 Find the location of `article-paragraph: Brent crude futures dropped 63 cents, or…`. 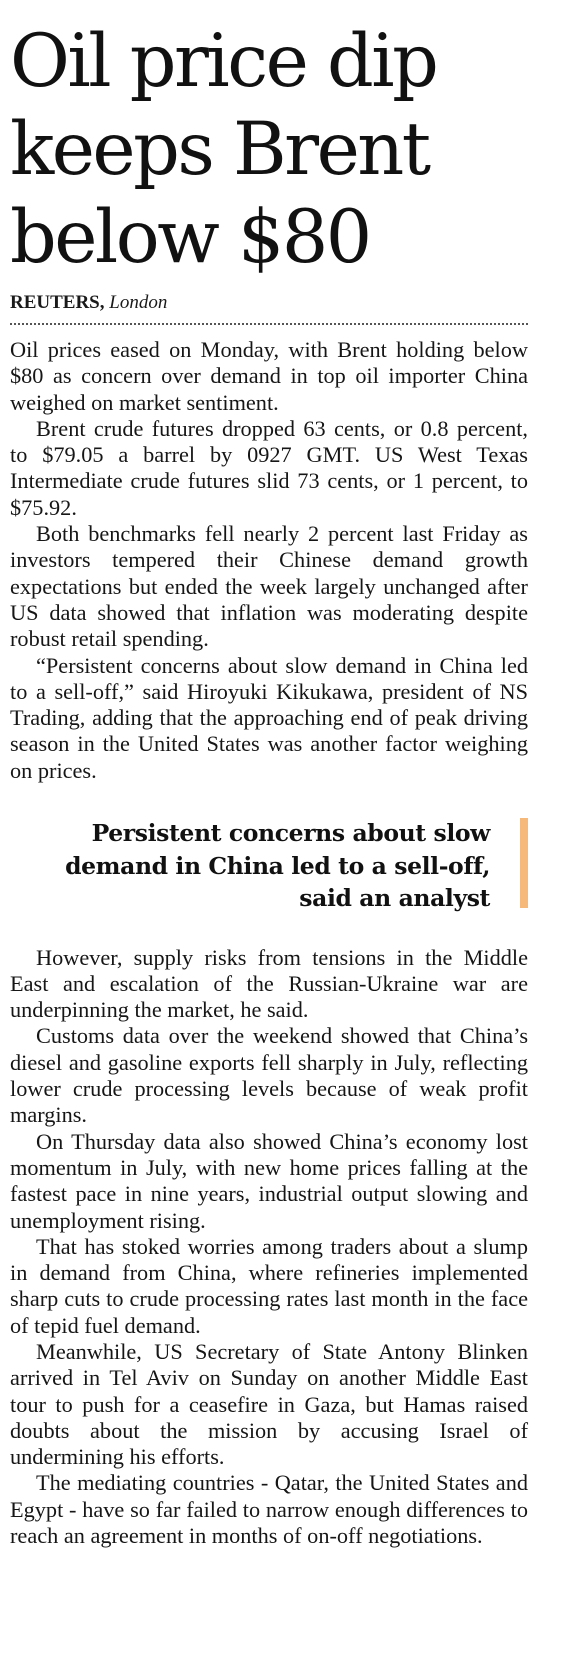

article-paragraph: Brent crude futures dropped 63 cents, or… is located at coordinates (269, 467).